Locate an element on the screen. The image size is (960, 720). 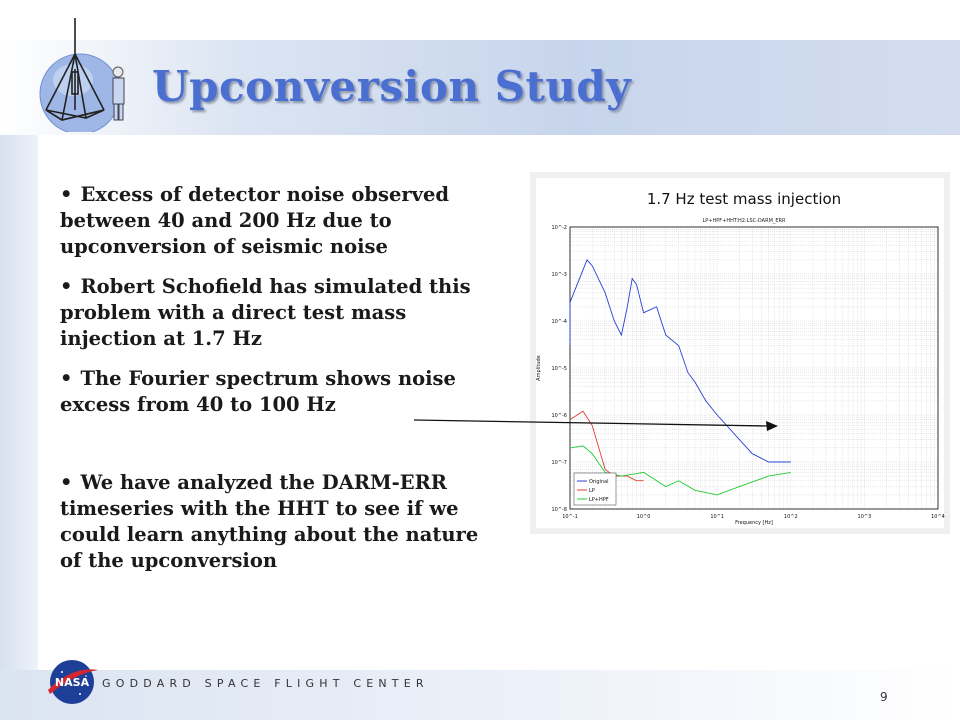
y-tick-label: 10^-6 is located at coordinates (559, 416).